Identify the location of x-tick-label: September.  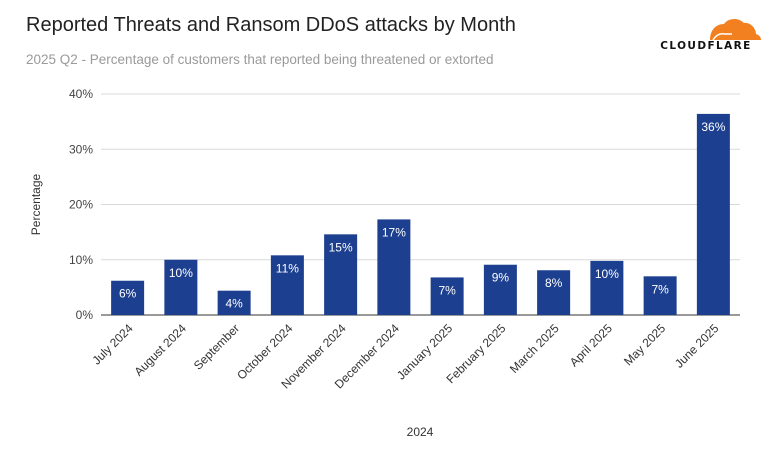
(216, 346).